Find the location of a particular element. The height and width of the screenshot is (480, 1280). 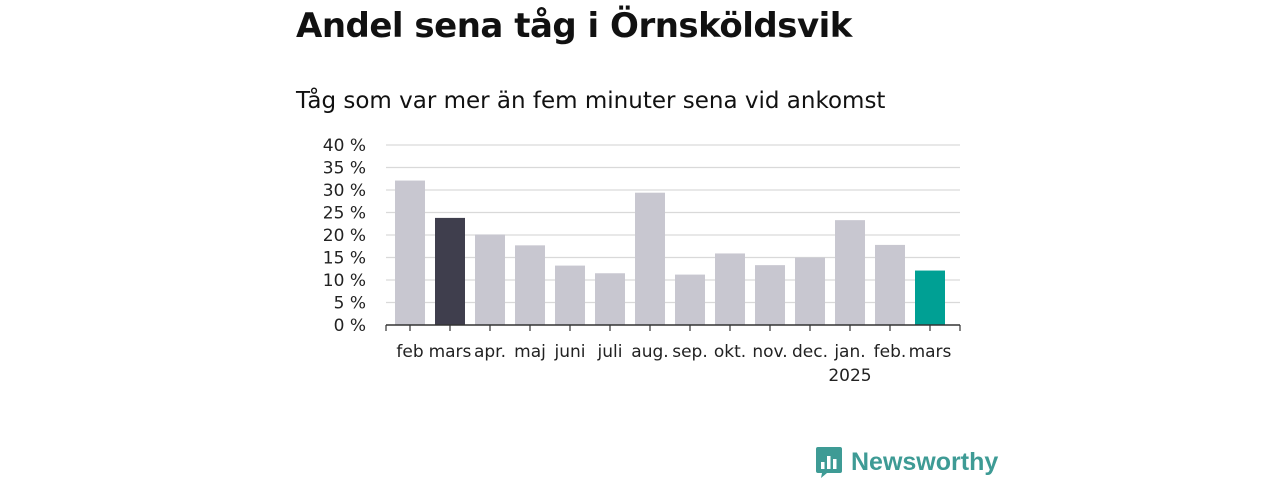

y-tick-label: 25 % is located at coordinates (344, 214).